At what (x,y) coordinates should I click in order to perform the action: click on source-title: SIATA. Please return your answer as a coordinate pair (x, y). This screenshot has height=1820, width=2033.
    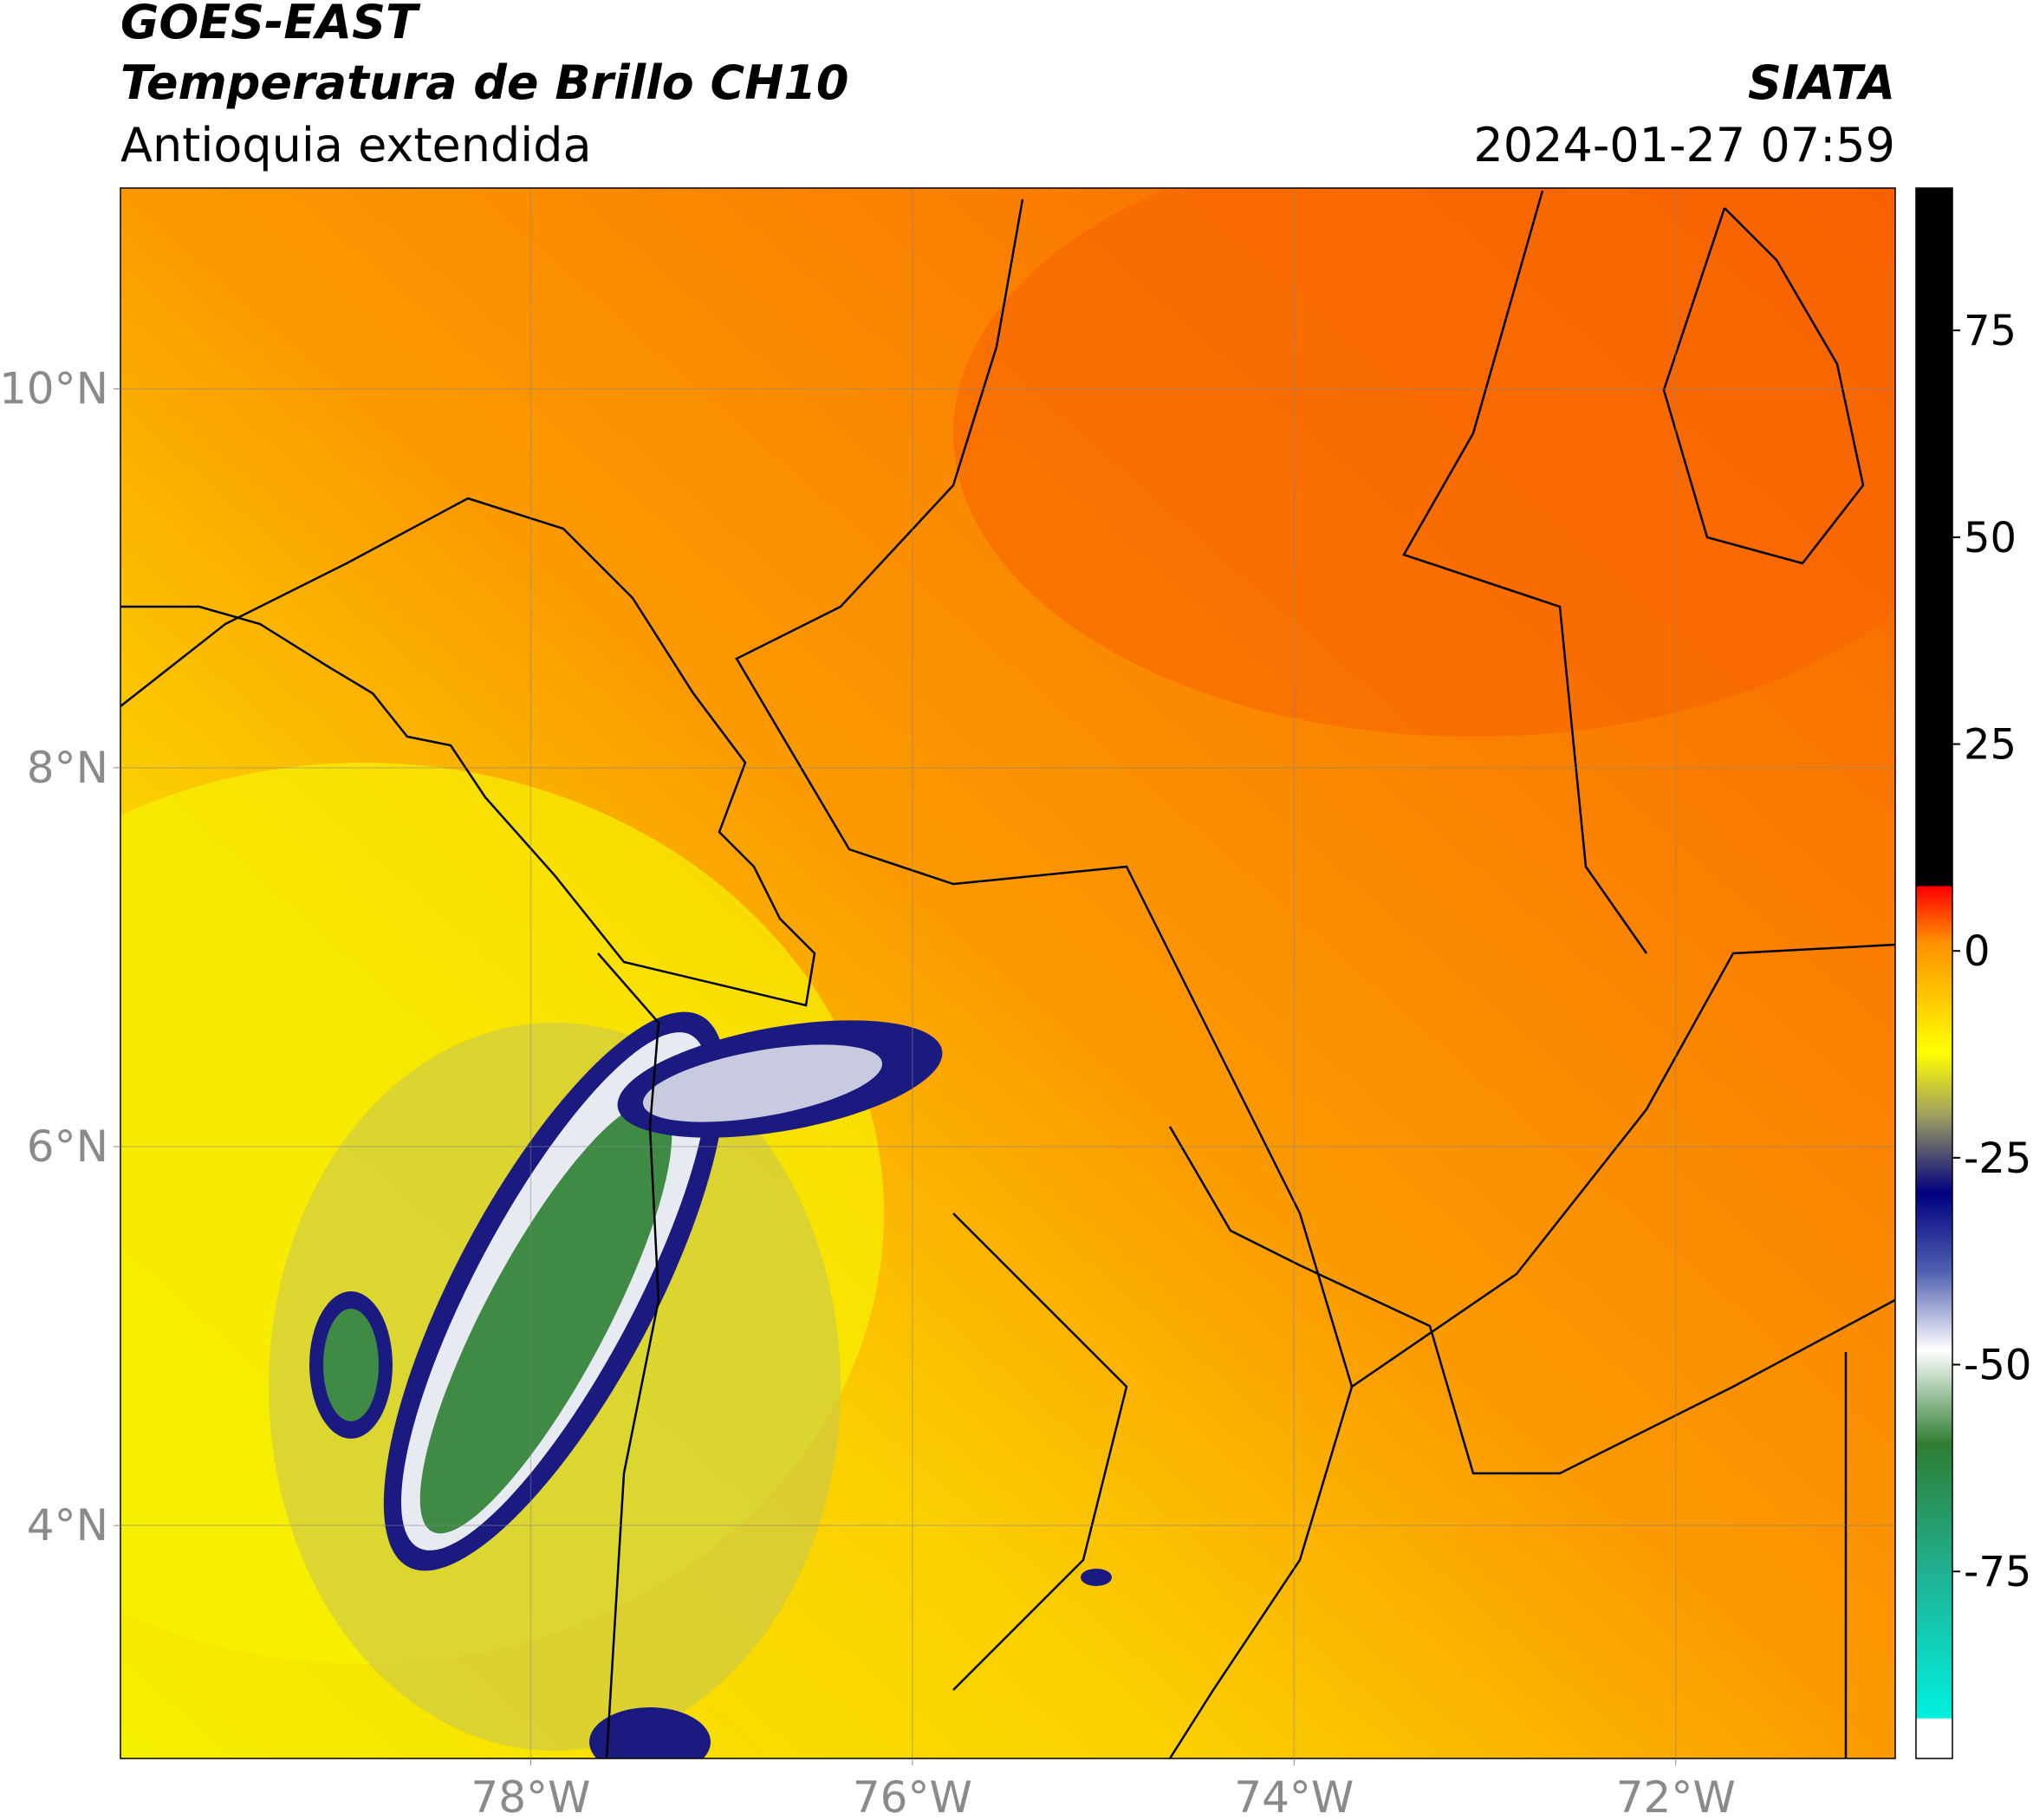
    Looking at the image, I should click on (1821, 82).